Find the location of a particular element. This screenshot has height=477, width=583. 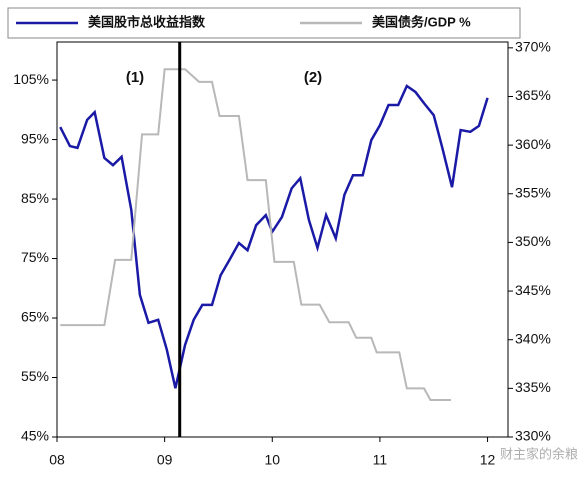

annotation: (1) is located at coordinates (135, 77).